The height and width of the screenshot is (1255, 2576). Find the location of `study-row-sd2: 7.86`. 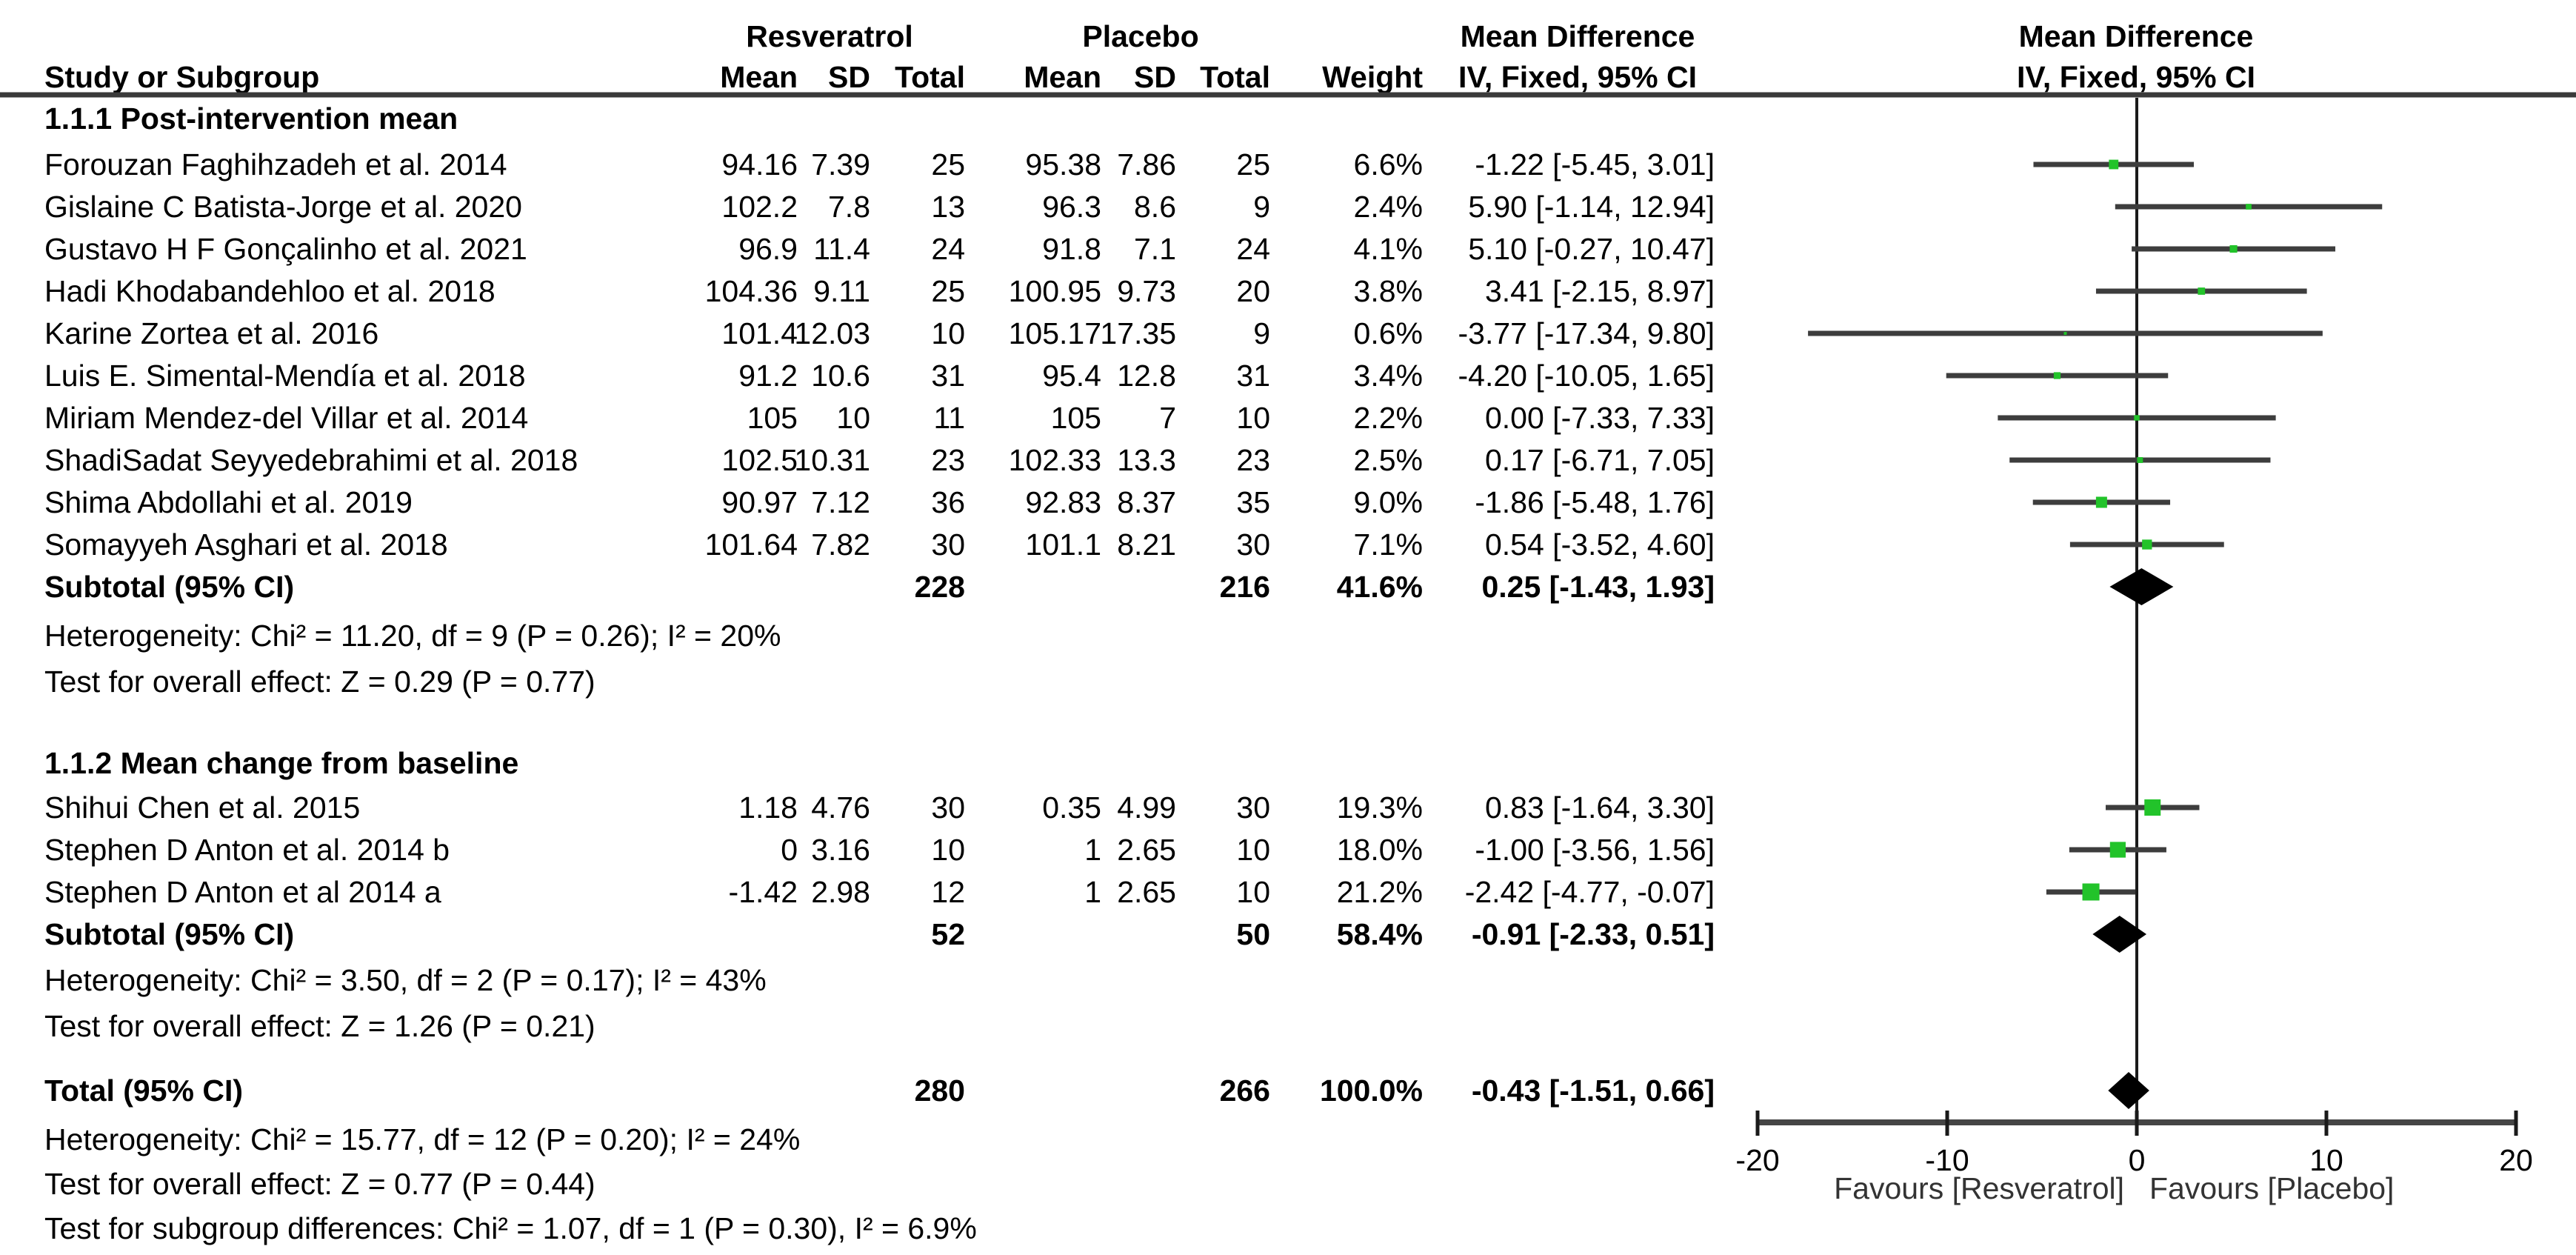

study-row-sd2: 7.86 is located at coordinates (1146, 164).